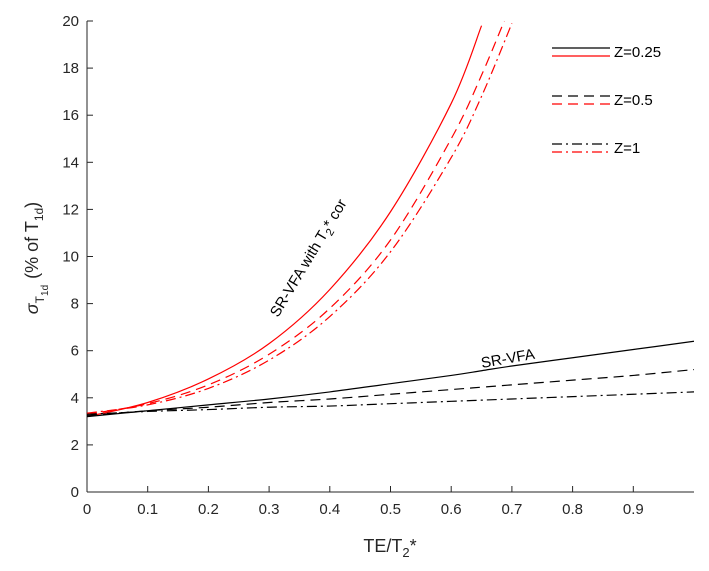 The image size is (709, 571). What do you see at coordinates (451, 509) in the screenshot?
I see `x-tick-label: 0.6` at bounding box center [451, 509].